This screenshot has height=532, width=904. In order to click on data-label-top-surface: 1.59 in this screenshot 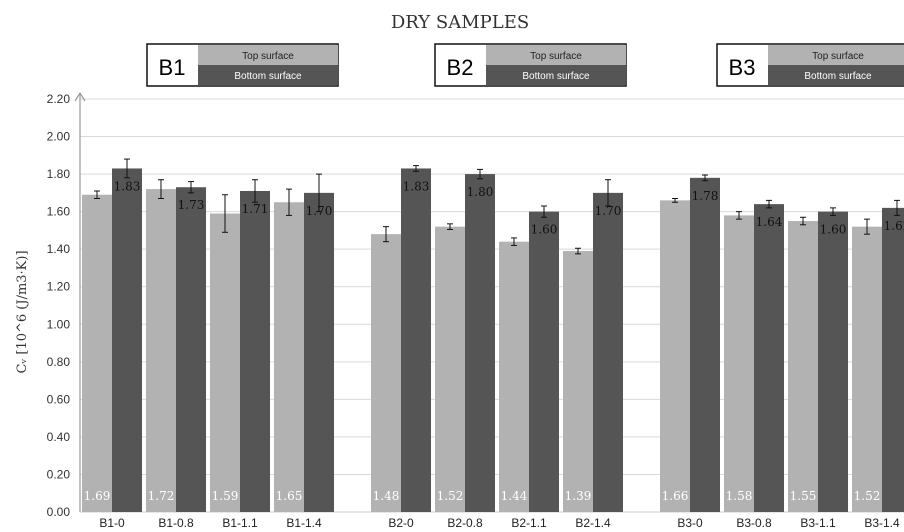, I will do `click(225, 496)`.